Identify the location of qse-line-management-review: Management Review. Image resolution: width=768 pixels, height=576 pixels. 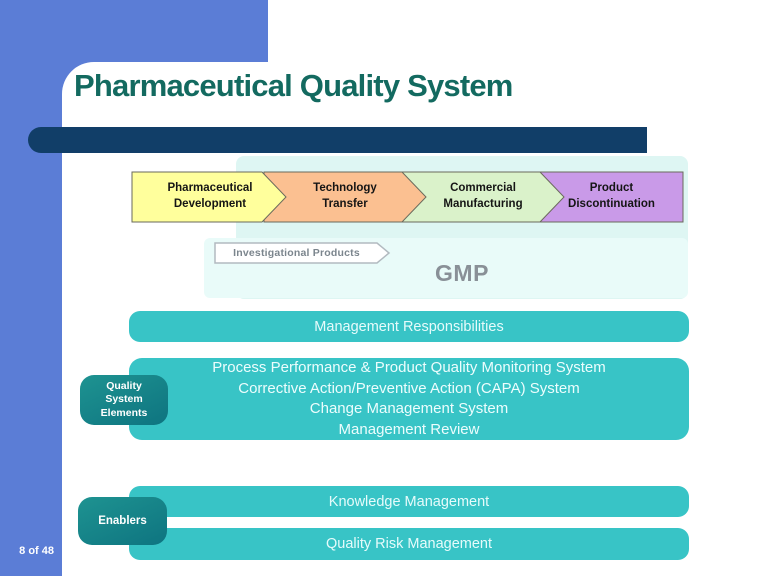
(409, 429).